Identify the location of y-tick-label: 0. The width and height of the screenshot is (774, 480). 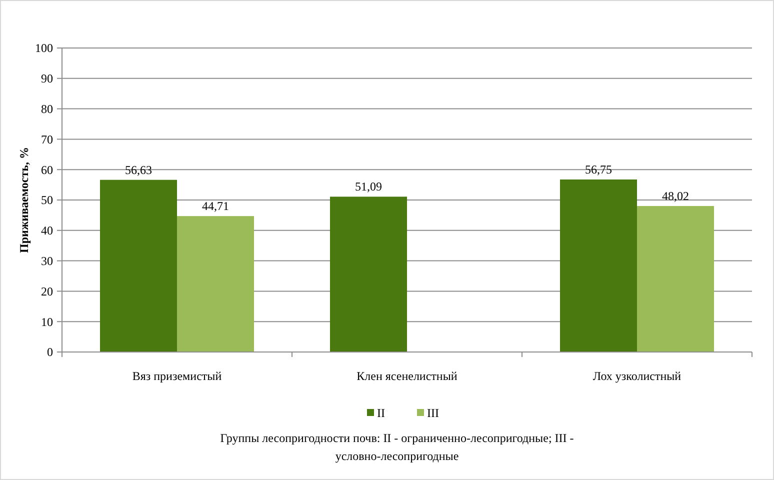
(50, 352).